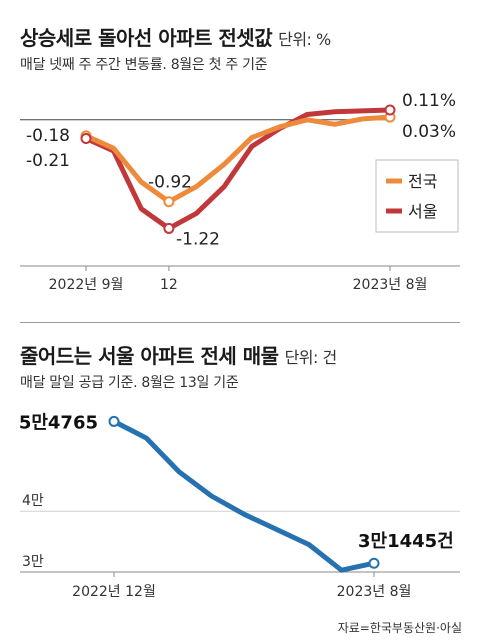 This screenshot has width=480, height=644. I want to click on y-tick-label: 3만, so click(33, 562).